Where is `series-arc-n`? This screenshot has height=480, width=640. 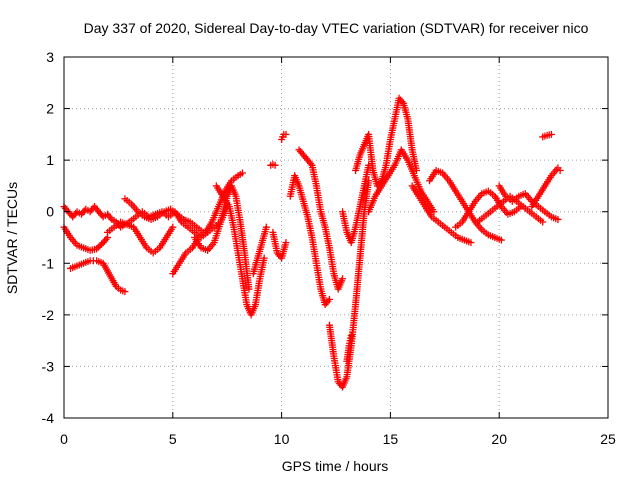 series-arc-n is located at coordinates (321, 219).